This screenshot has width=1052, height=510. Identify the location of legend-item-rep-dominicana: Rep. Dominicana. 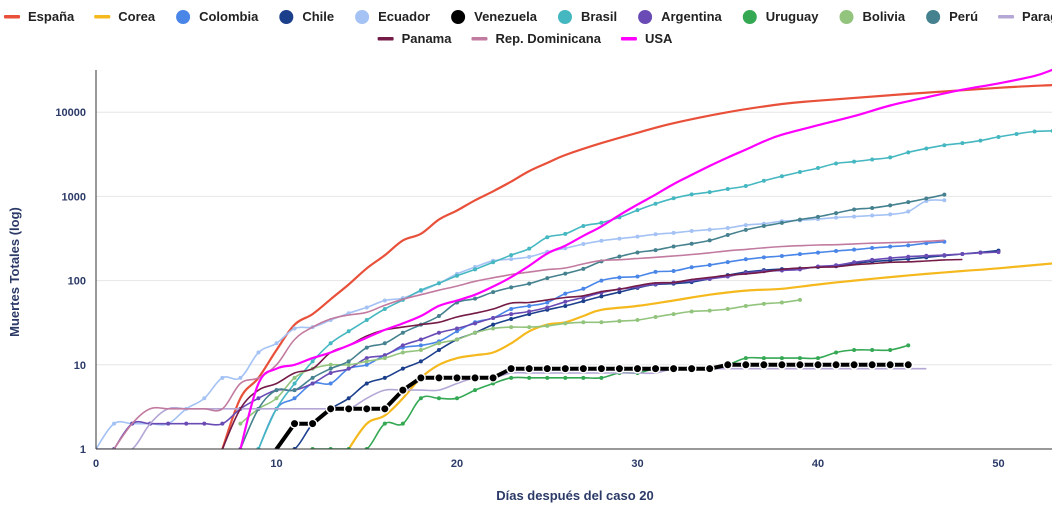
(536, 38).